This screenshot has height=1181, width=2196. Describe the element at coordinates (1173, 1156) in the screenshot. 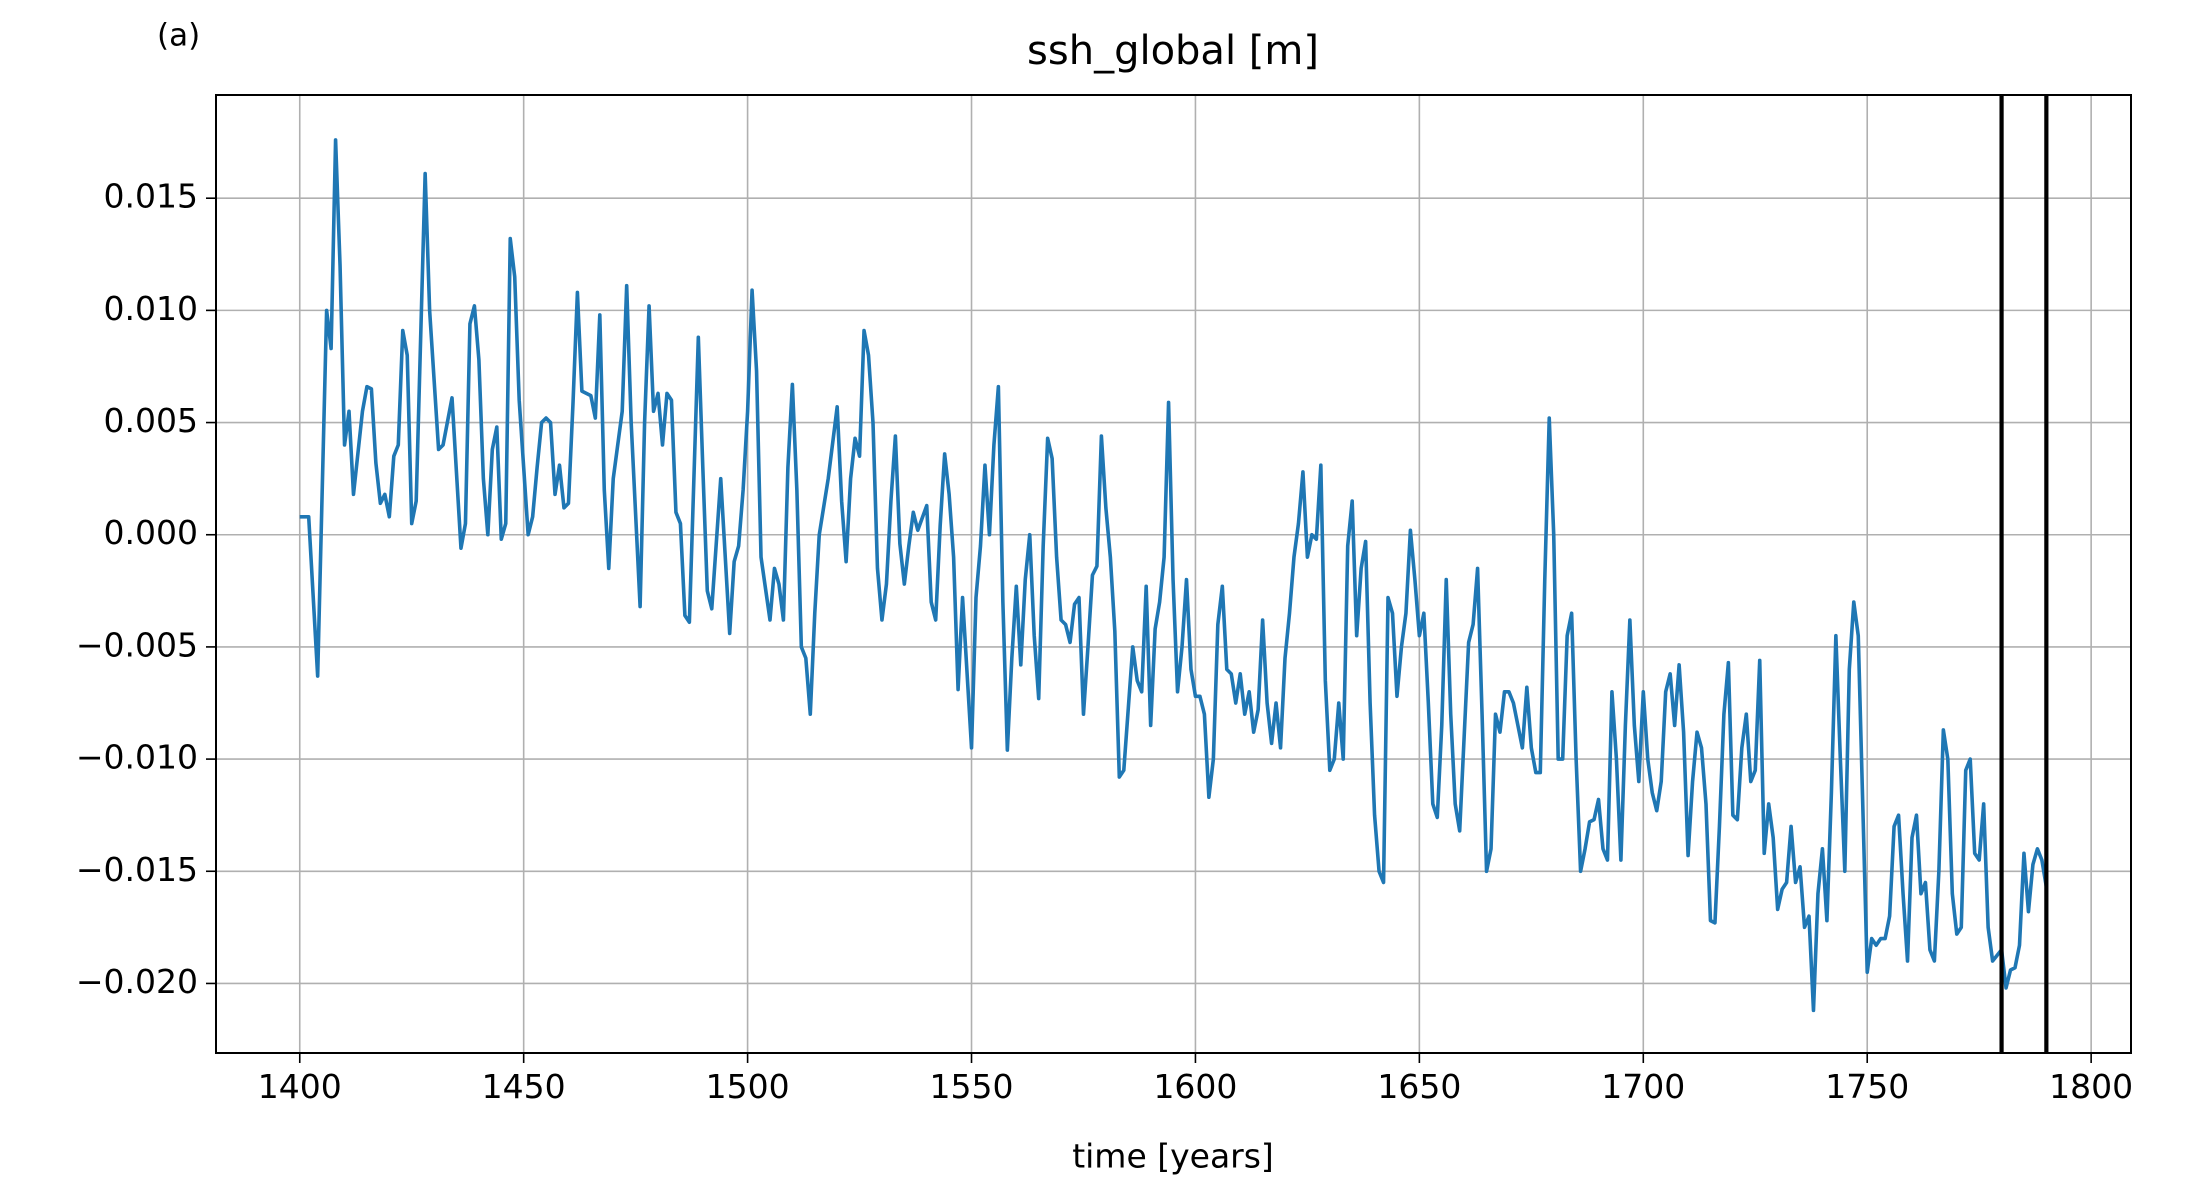

I see `x-axis-label: time [years]` at that location.